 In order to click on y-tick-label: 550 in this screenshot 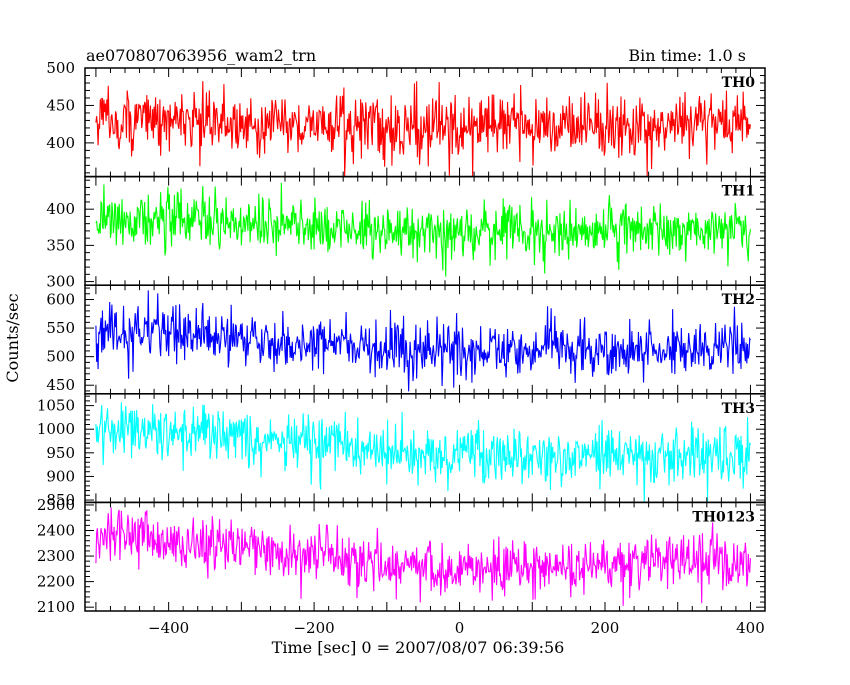, I will do `click(60, 328)`.